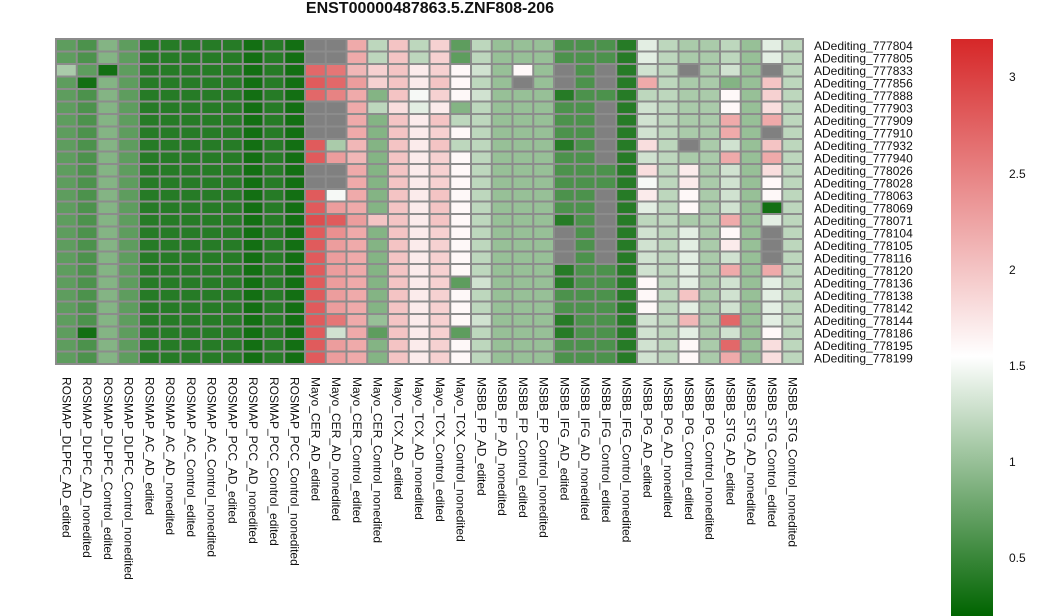  Describe the element at coordinates (863, 83) in the screenshot. I see `row-label: ADediting_777856` at that location.